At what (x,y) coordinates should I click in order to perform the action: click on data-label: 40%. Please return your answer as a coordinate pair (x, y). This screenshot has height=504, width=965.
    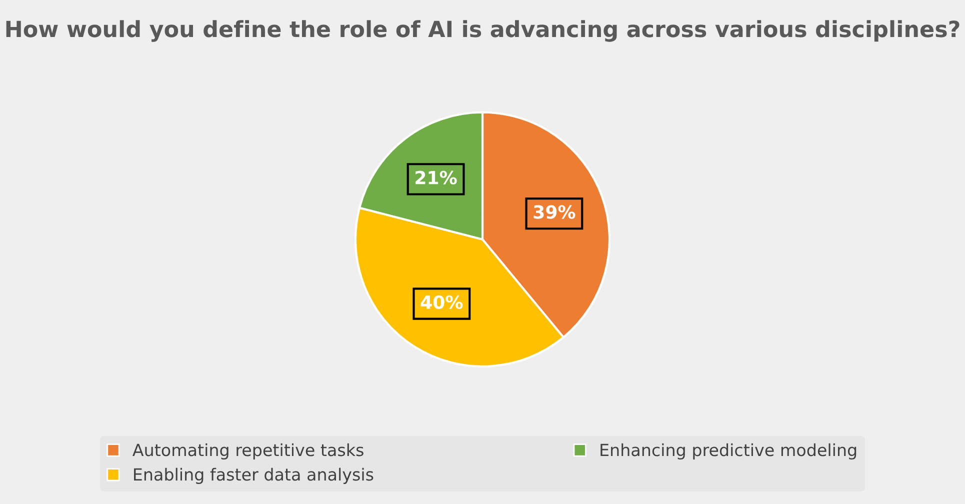
    Looking at the image, I should click on (441, 302).